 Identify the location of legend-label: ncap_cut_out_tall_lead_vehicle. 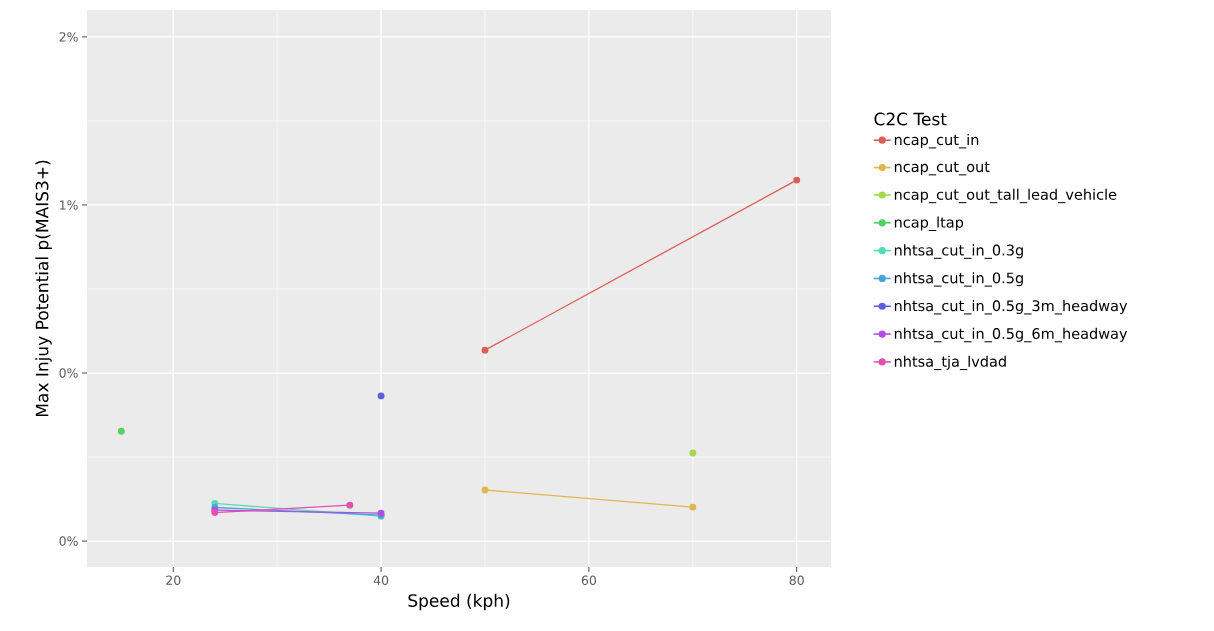
(1005, 196).